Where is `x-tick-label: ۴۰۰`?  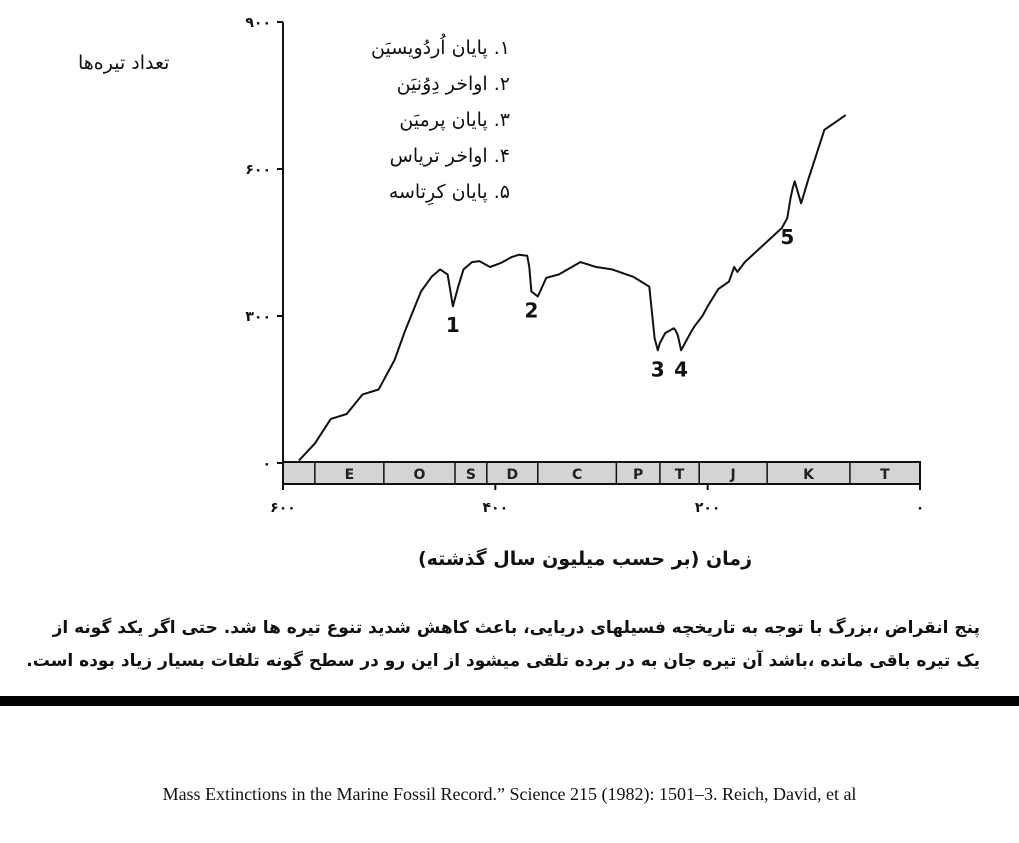
x-tick-label: ۴۰۰ is located at coordinates (496, 508).